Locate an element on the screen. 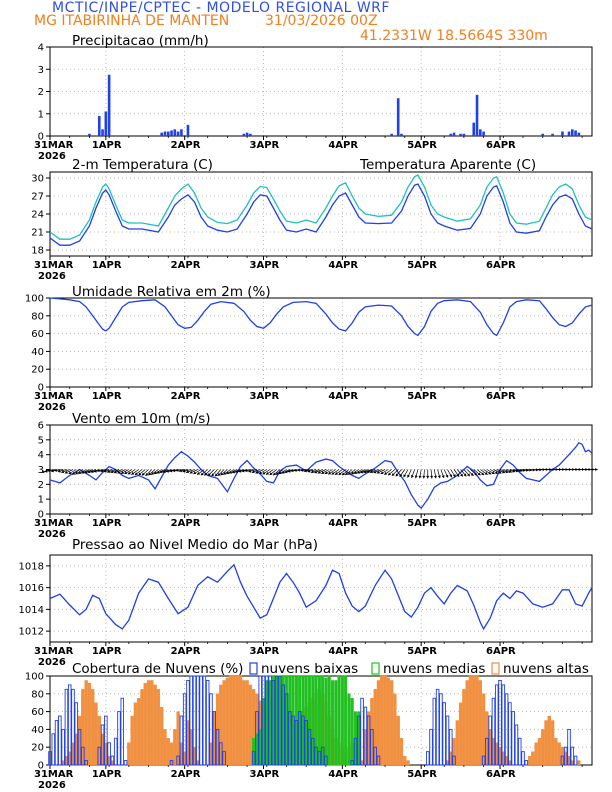  legend-swatch is located at coordinates (253, 668).